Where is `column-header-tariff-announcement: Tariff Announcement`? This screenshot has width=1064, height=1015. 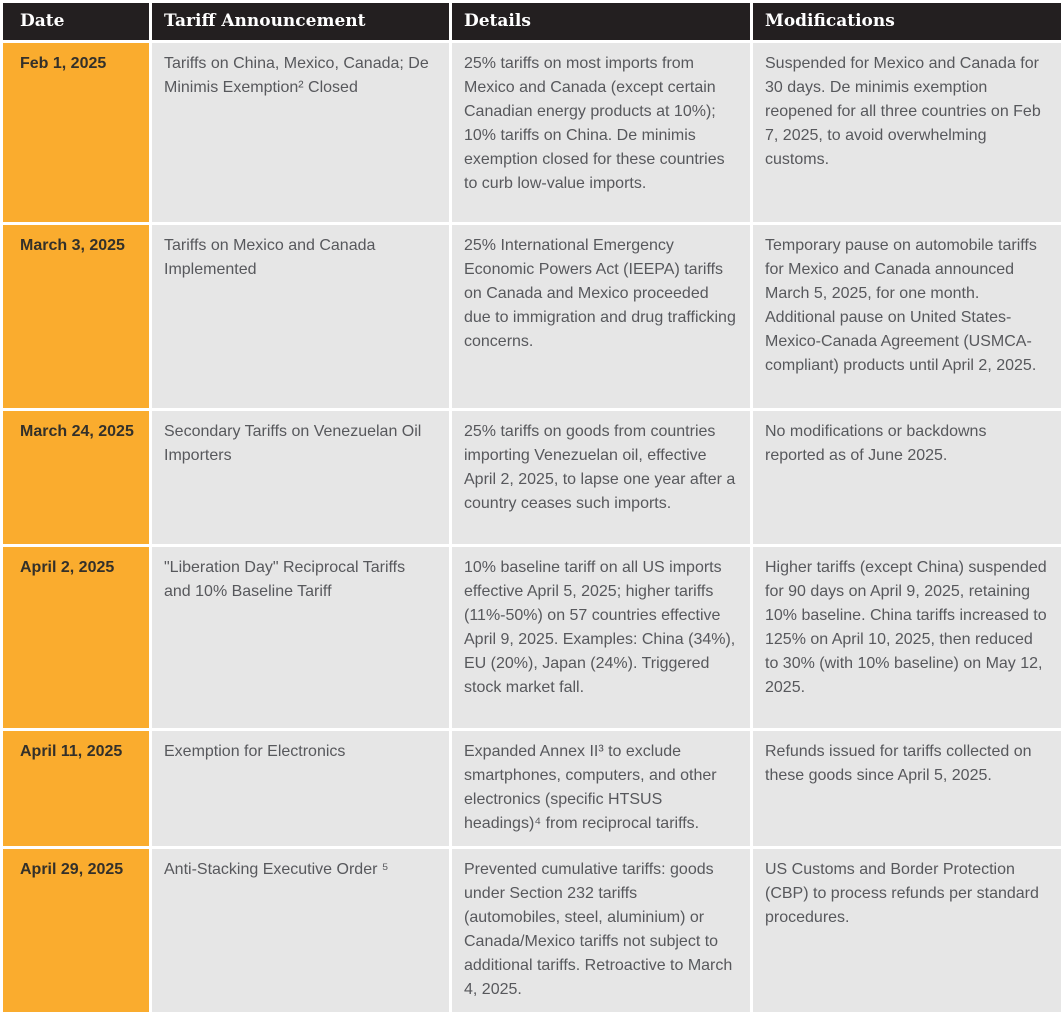
column-header-tariff-announcement: Tariff Announcement is located at coordinates (300, 21).